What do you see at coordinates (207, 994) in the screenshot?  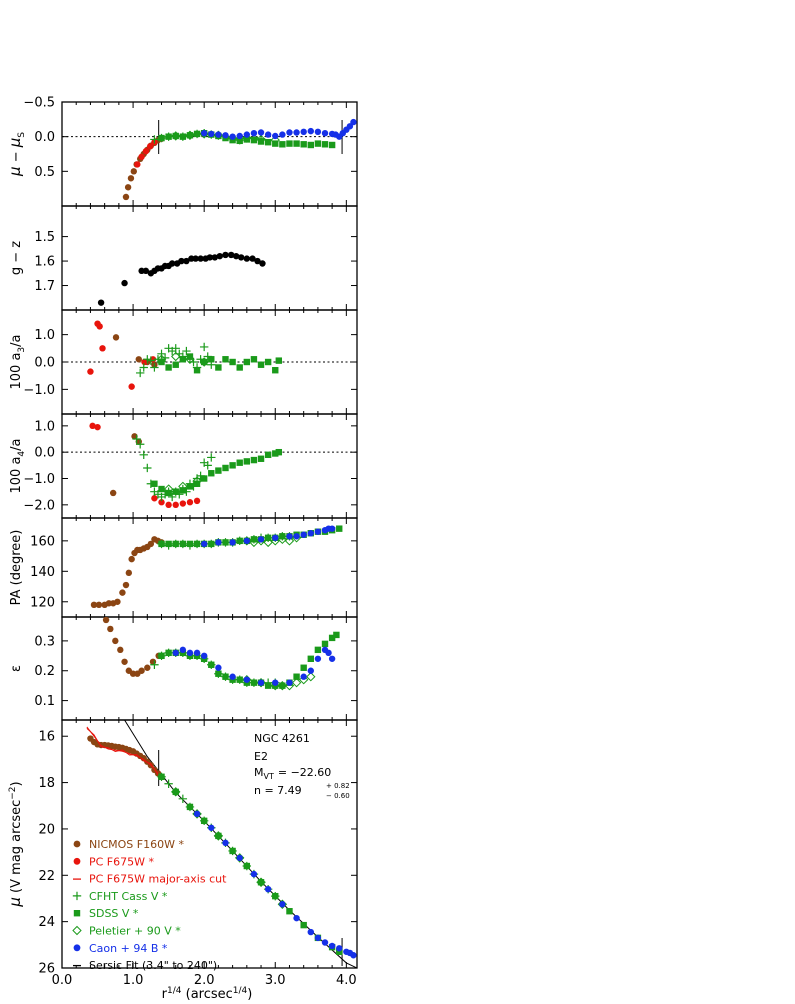 I see `x-axis-label: r1/4 (arcsec1/4)` at bounding box center [207, 994].